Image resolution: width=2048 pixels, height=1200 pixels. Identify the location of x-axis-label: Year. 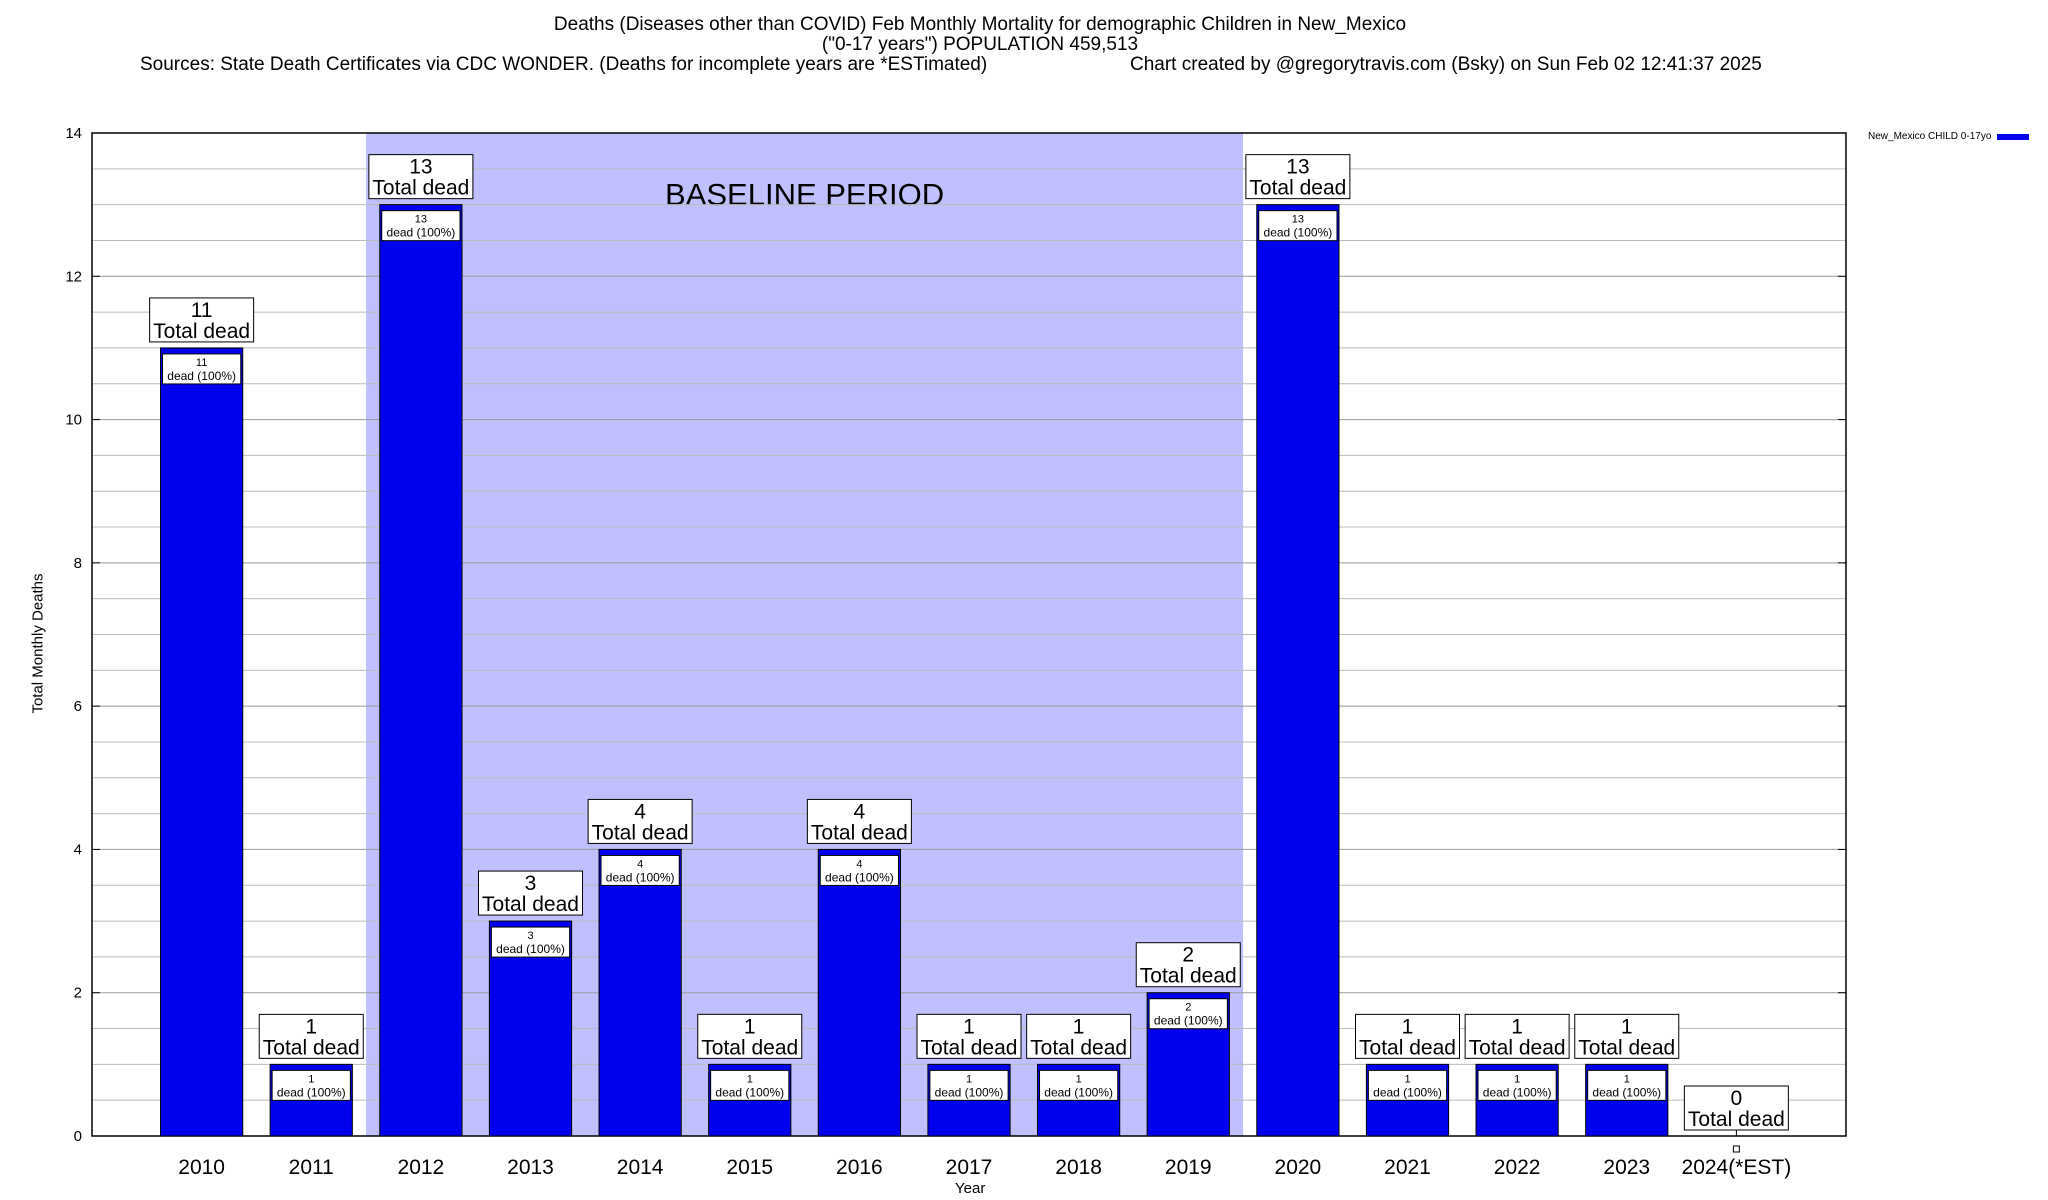
(970, 1188).